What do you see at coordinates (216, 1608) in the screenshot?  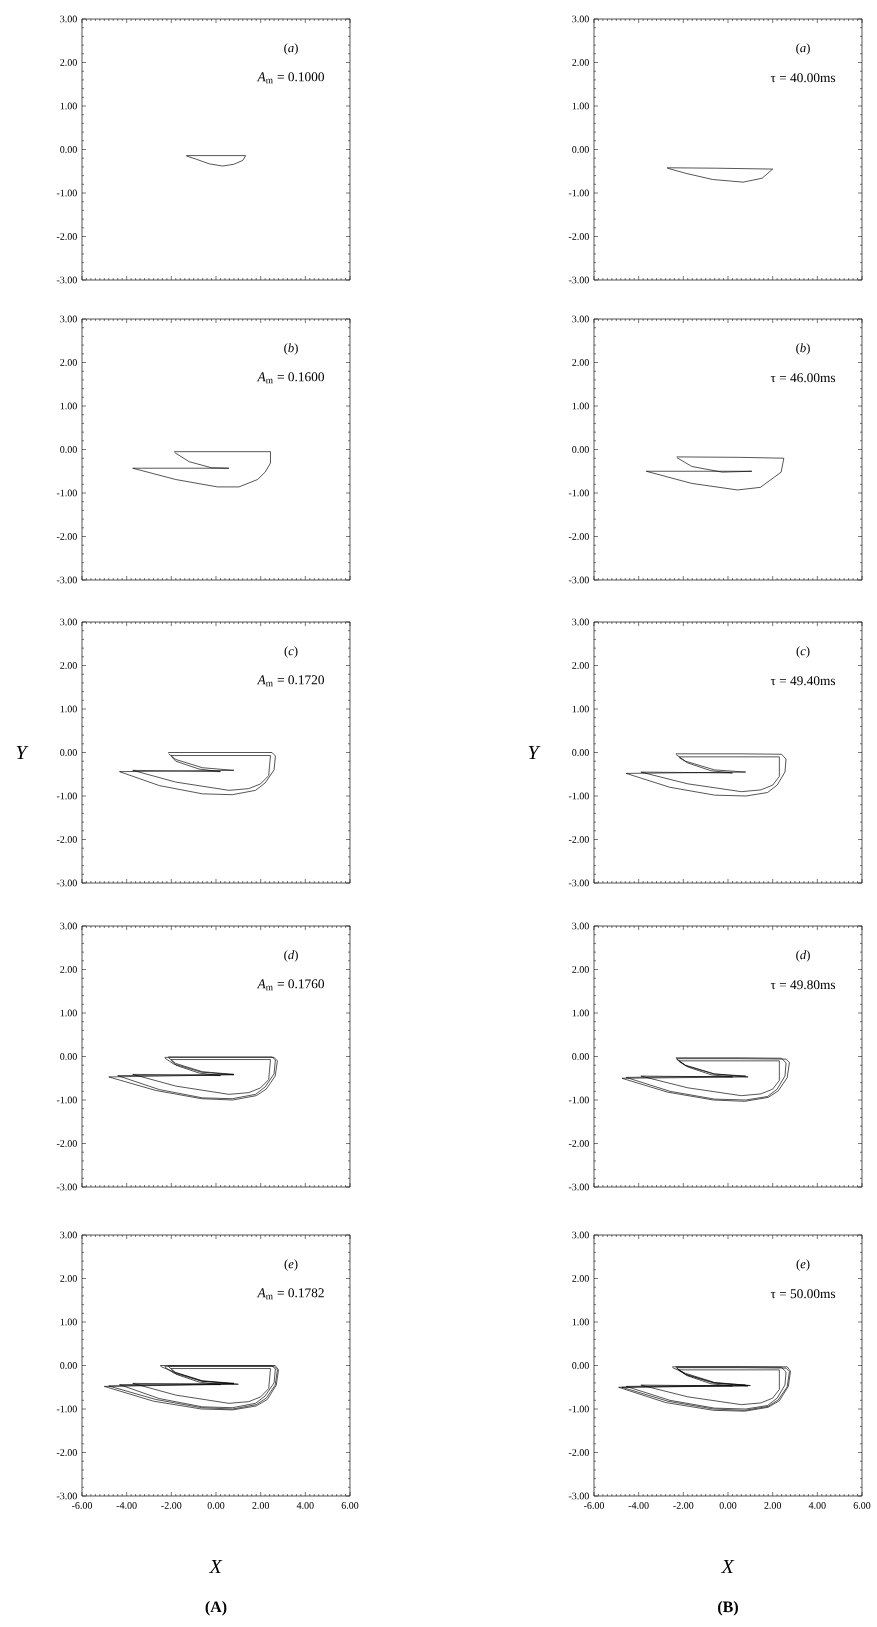 I see `text: (A)` at bounding box center [216, 1608].